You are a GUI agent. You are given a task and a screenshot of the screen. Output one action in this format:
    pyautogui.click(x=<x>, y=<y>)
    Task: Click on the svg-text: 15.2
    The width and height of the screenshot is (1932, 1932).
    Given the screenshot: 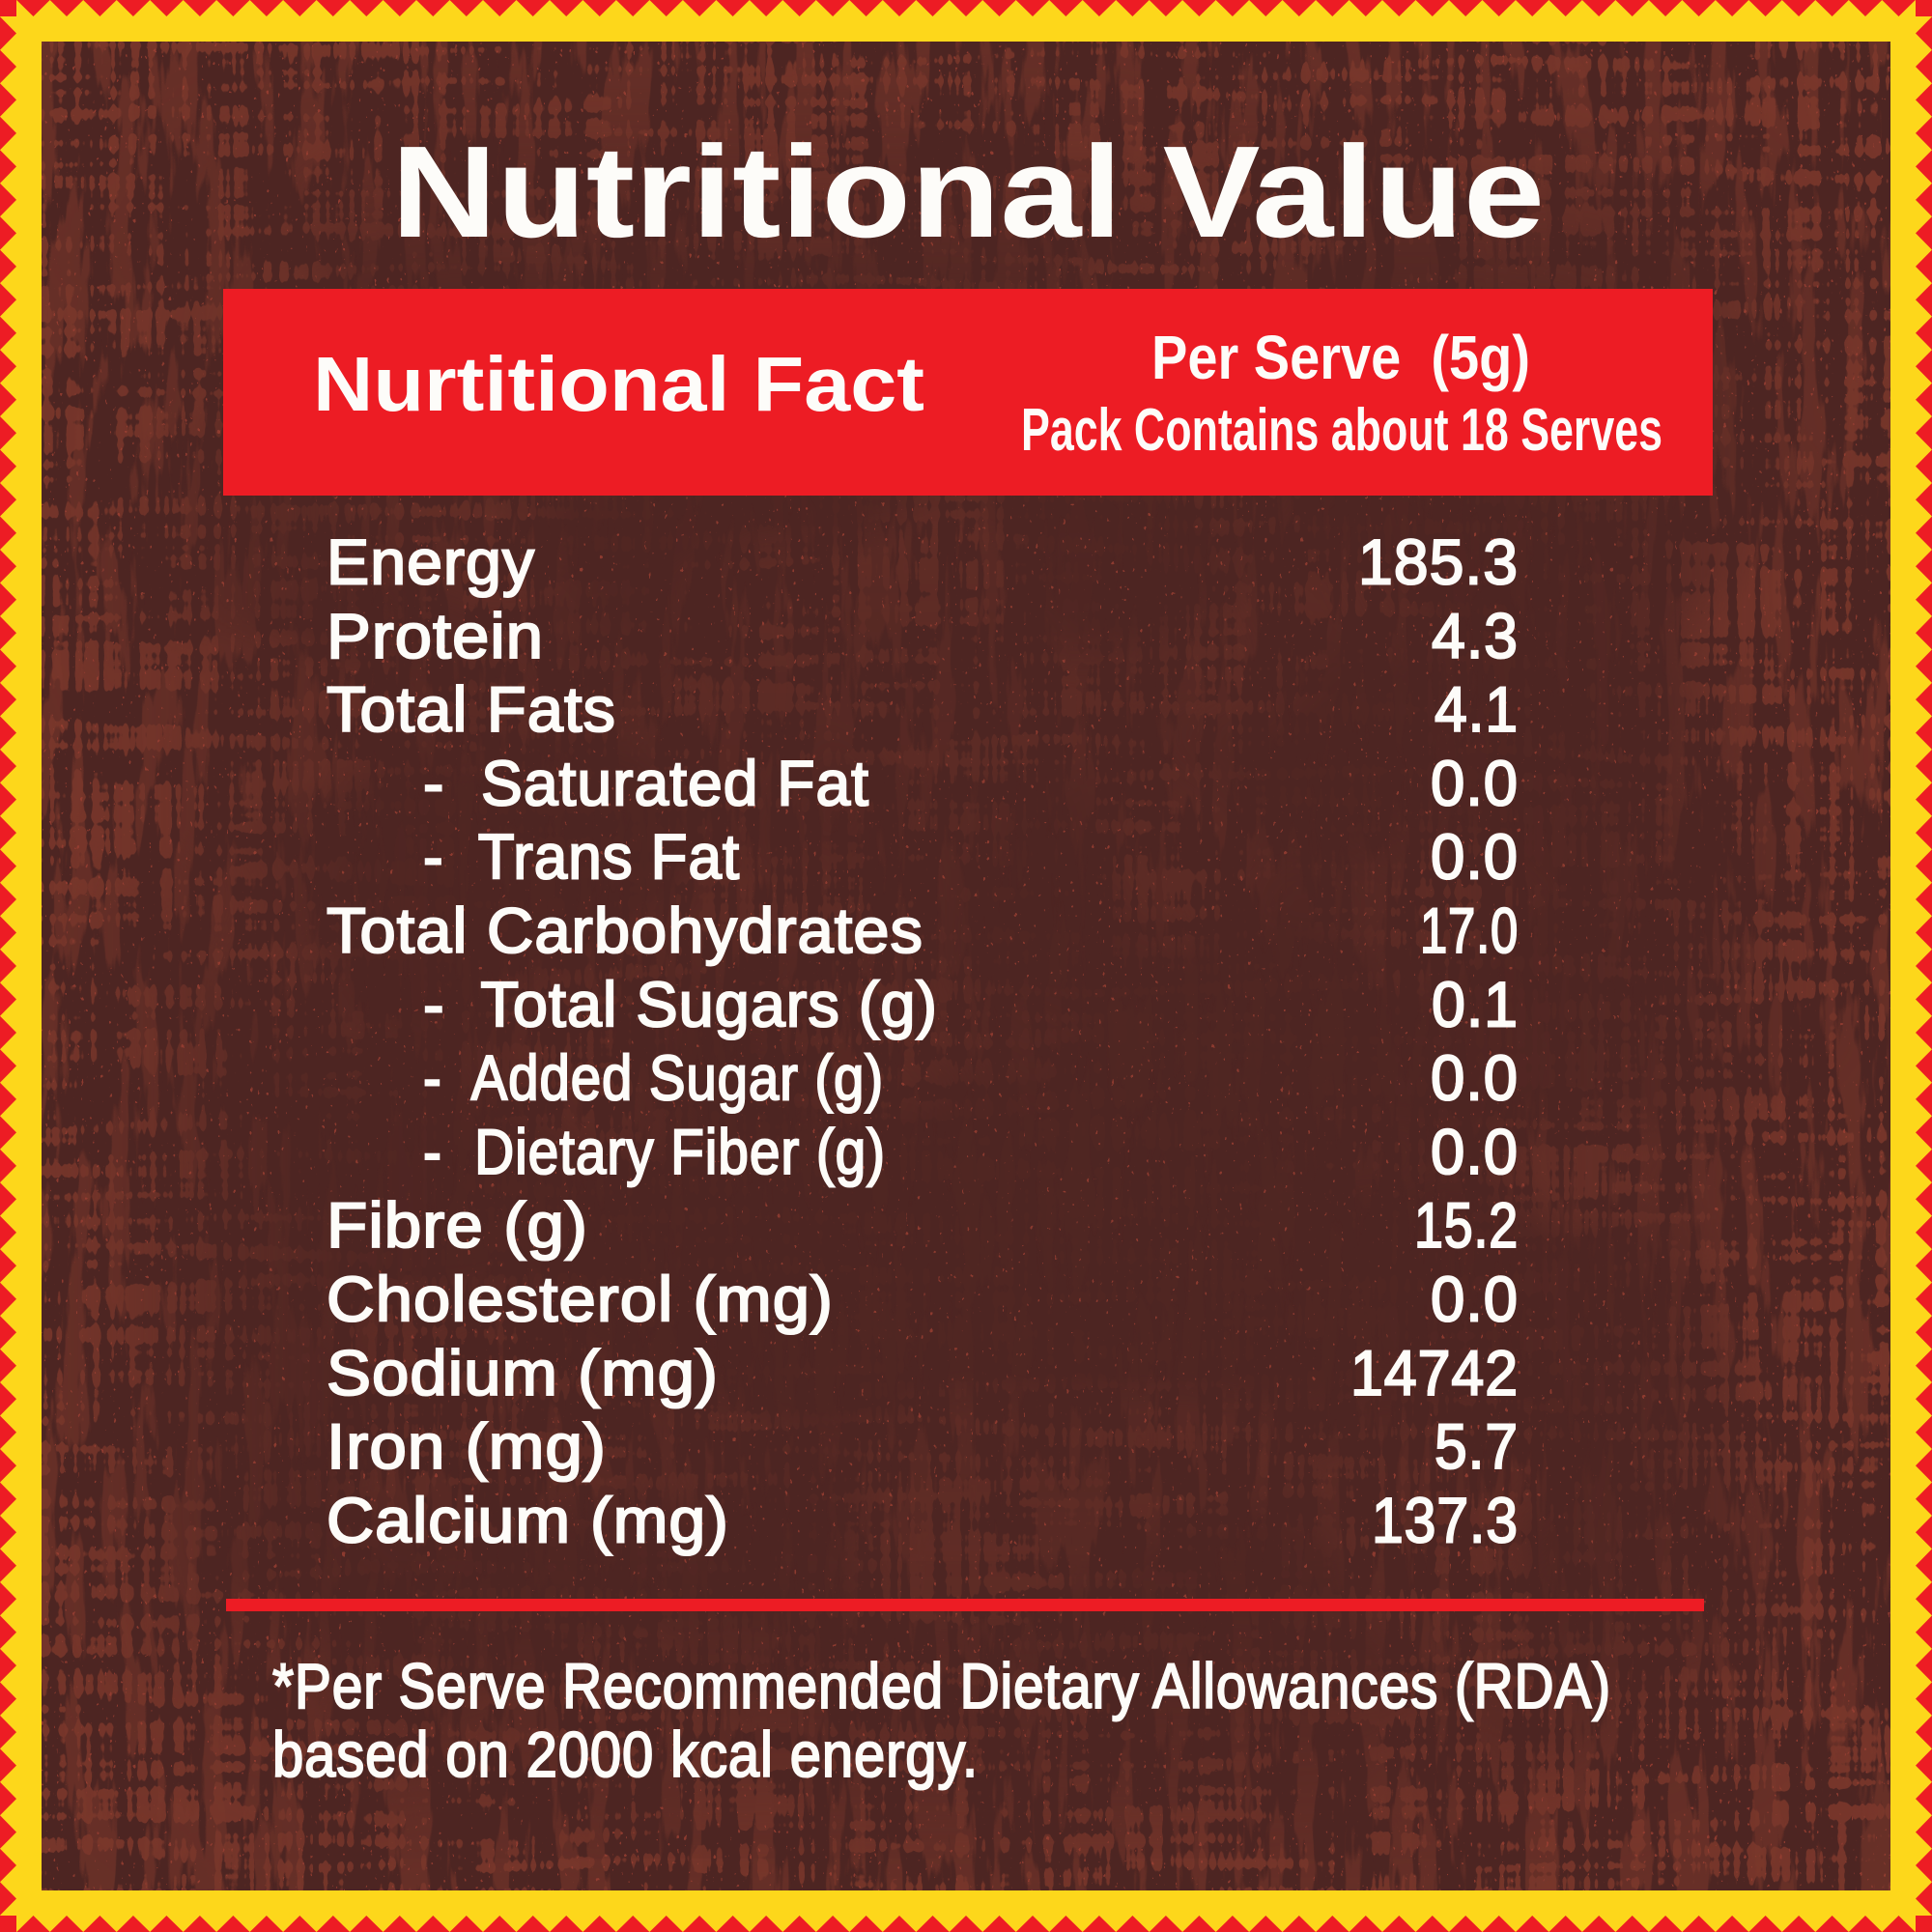 What is the action you would take?
    pyautogui.click(x=1466, y=1225)
    